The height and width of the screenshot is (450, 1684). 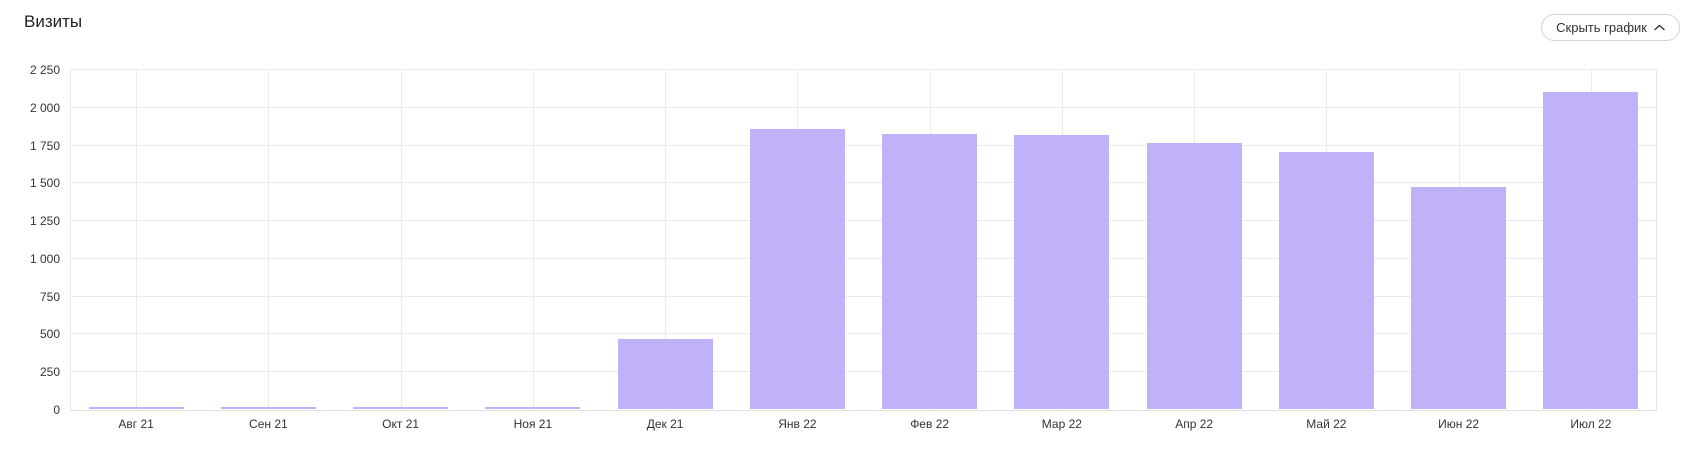 I want to click on x-tick-label-2: Окт 21, so click(x=401, y=424).